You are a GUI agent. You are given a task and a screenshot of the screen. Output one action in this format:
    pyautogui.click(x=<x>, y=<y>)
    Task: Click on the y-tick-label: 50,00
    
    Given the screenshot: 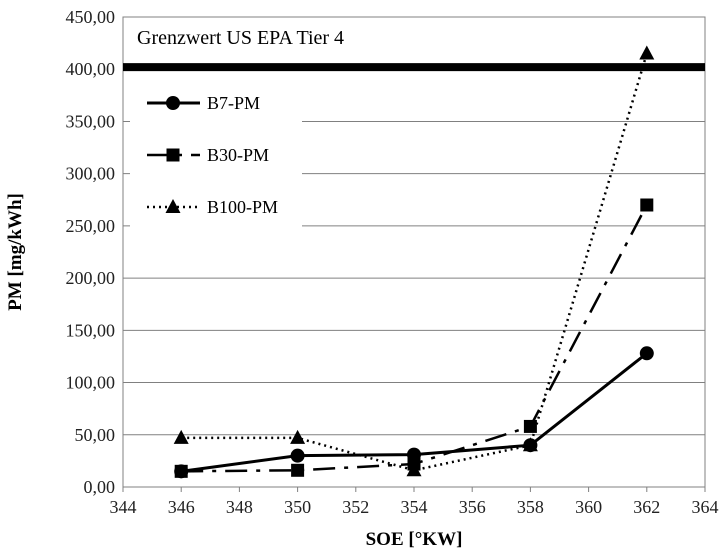 What is the action you would take?
    pyautogui.click(x=95, y=435)
    